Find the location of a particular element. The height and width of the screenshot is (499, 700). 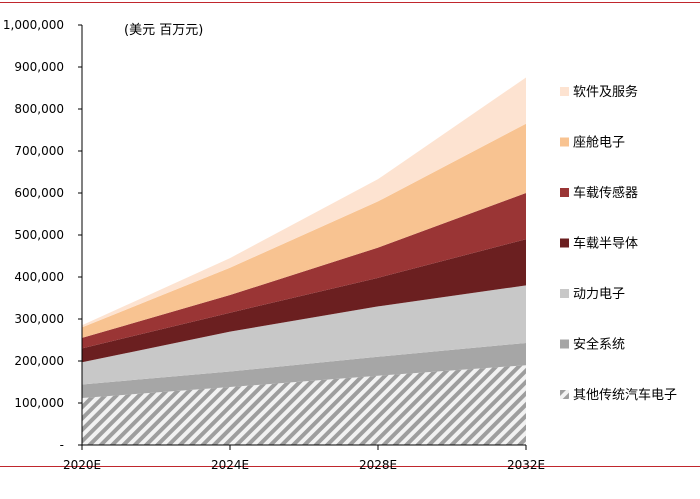

y-tick-label: 200,000 is located at coordinates (39, 361).